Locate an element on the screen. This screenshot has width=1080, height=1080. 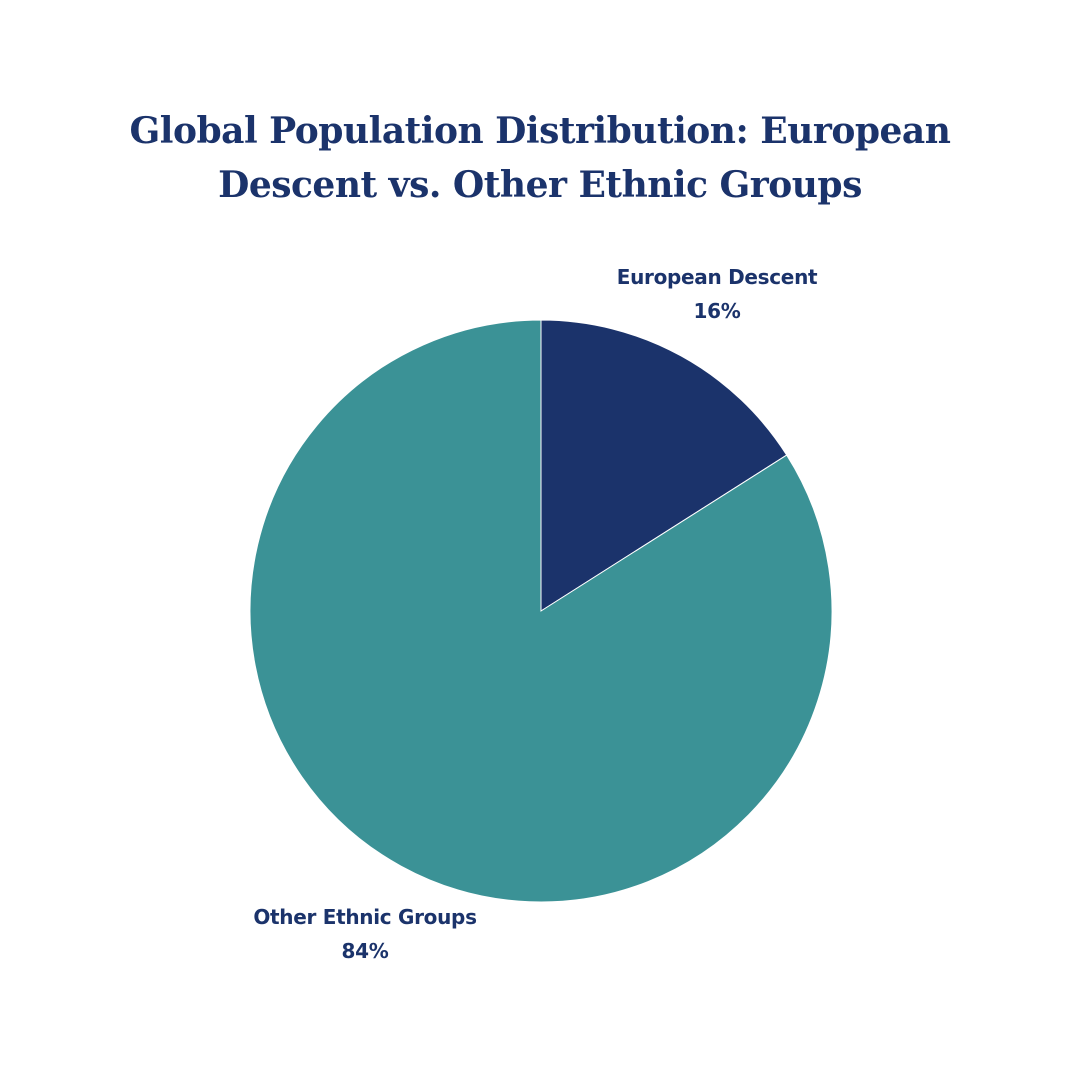
pie-slice-european-descent is located at coordinates (664, 465).